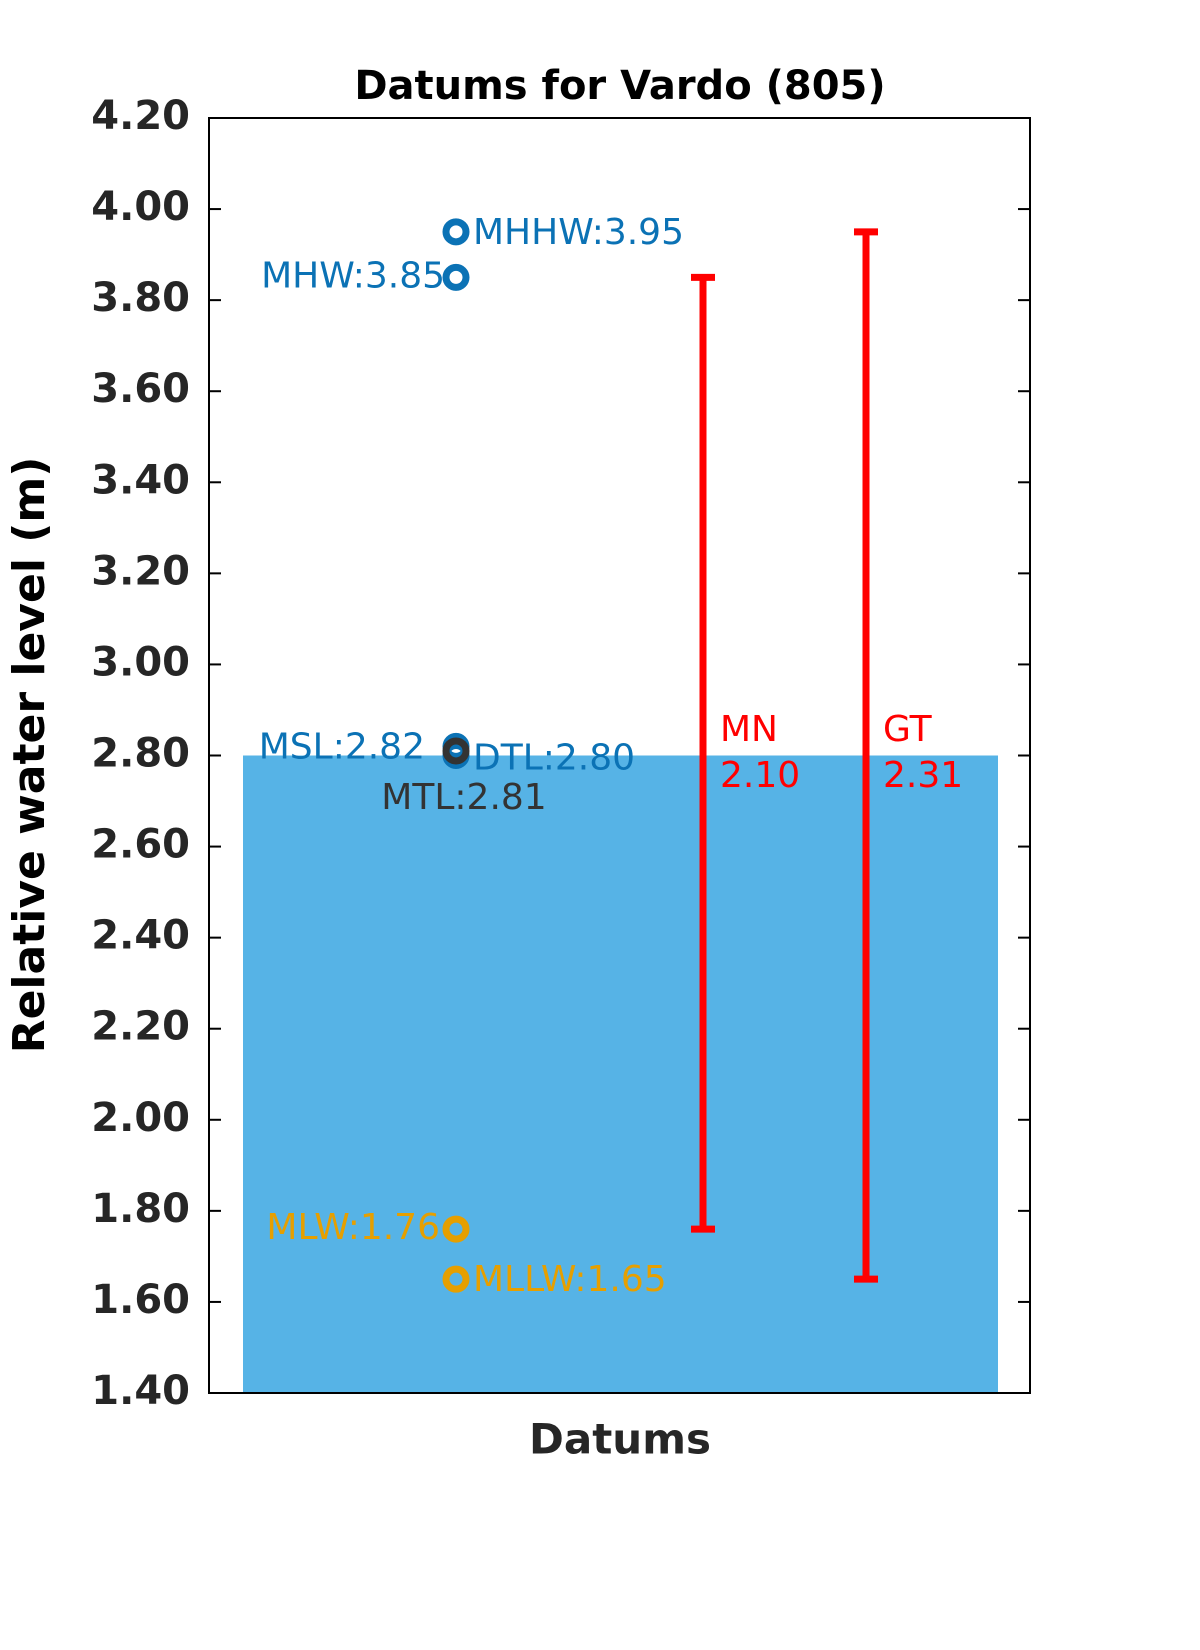 The width and height of the screenshot is (1200, 1650). I want to click on datum-label: DTL:2.80, so click(554, 758).